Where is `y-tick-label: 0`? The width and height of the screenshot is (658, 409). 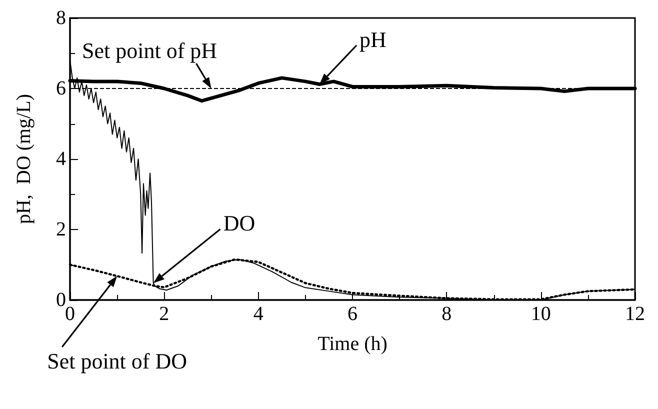 y-tick-label: 0 is located at coordinates (61, 300).